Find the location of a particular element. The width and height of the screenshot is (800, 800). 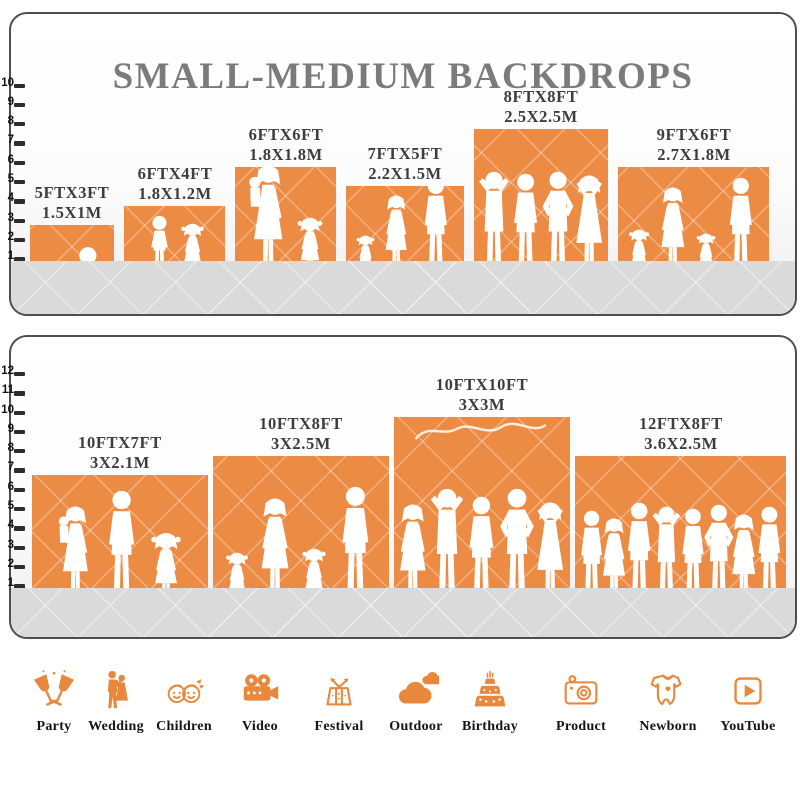

children-icon is located at coordinates (184, 688).